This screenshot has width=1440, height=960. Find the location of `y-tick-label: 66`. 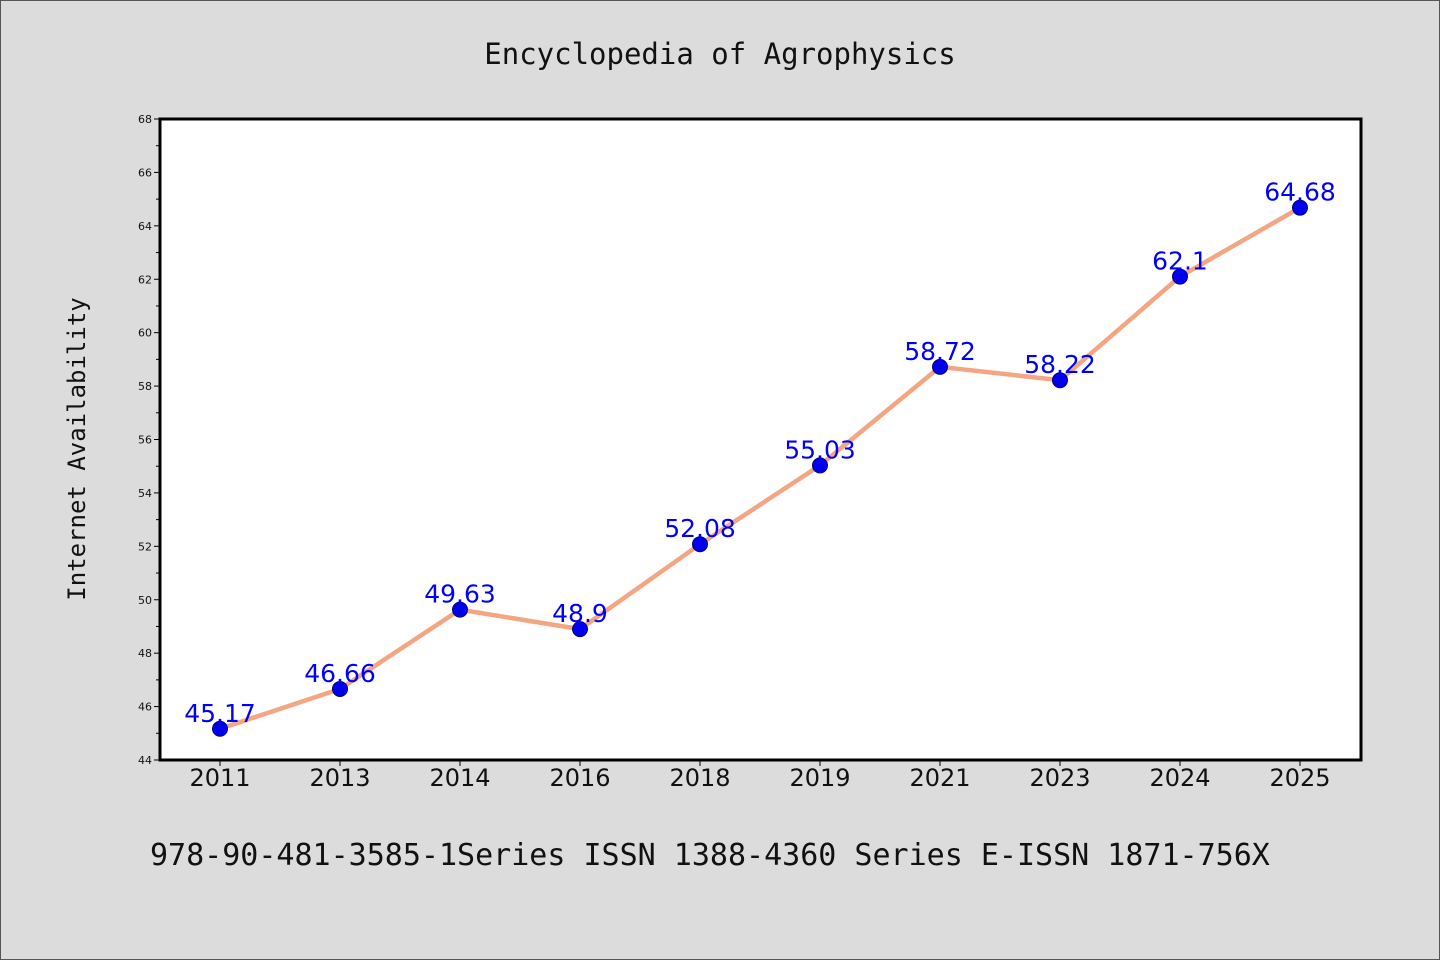

y-tick-label: 66 is located at coordinates (145, 172).